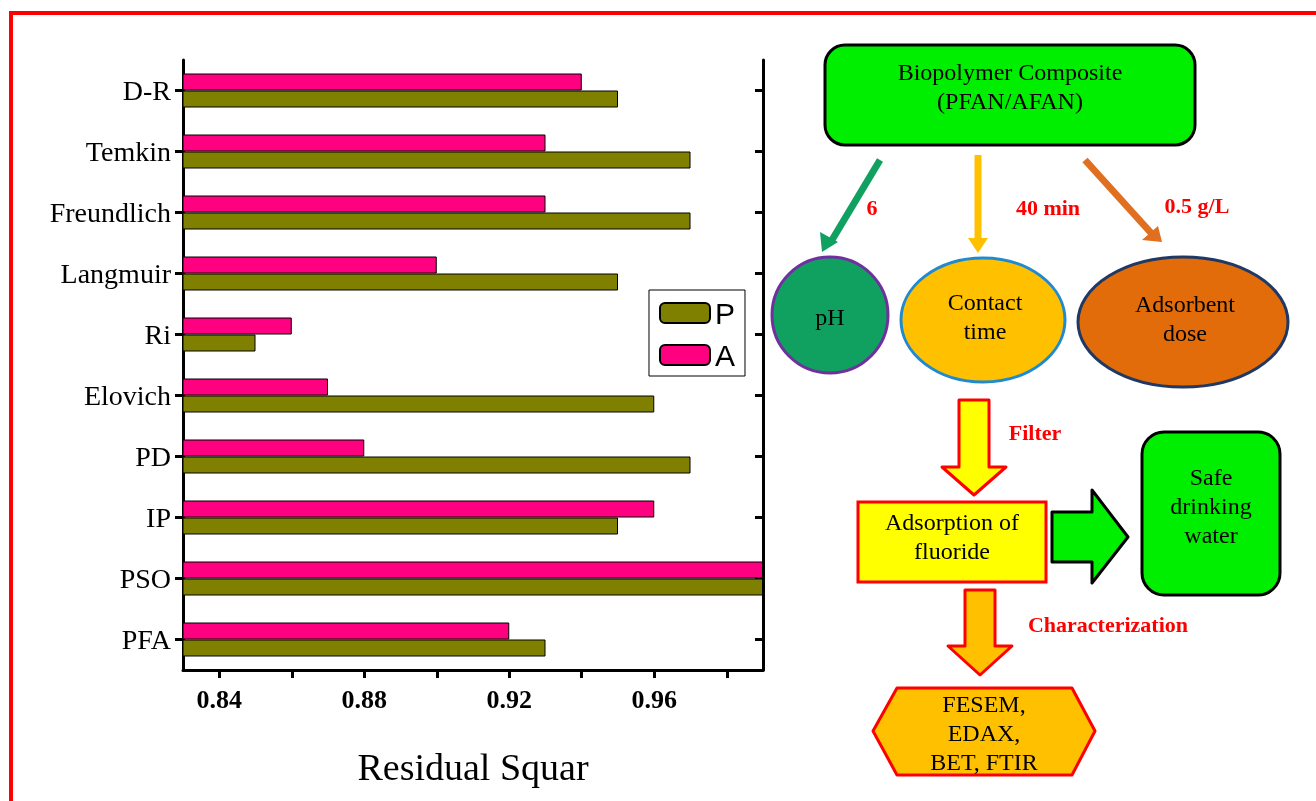  Describe the element at coordinates (654, 699) in the screenshot. I see `x-tick-label: 0.96` at that location.